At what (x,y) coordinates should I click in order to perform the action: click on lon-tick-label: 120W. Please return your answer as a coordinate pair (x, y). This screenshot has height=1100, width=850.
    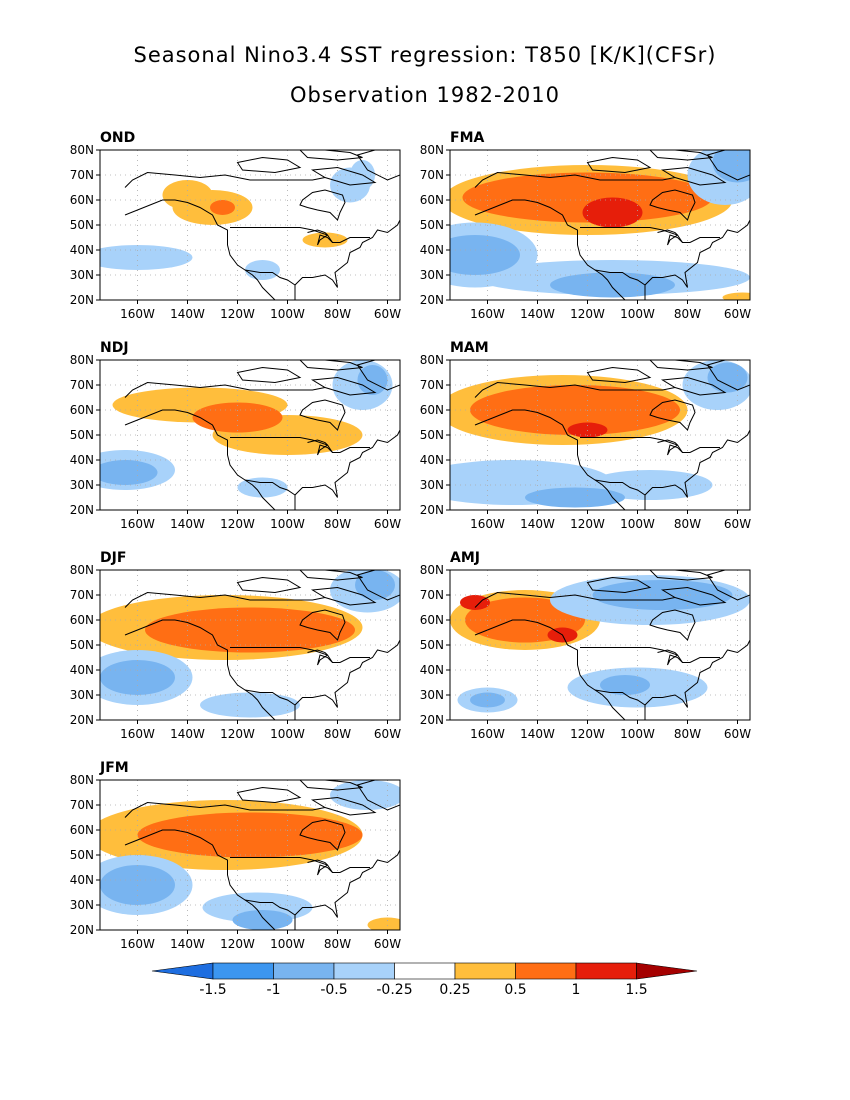
    Looking at the image, I should click on (237, 524).